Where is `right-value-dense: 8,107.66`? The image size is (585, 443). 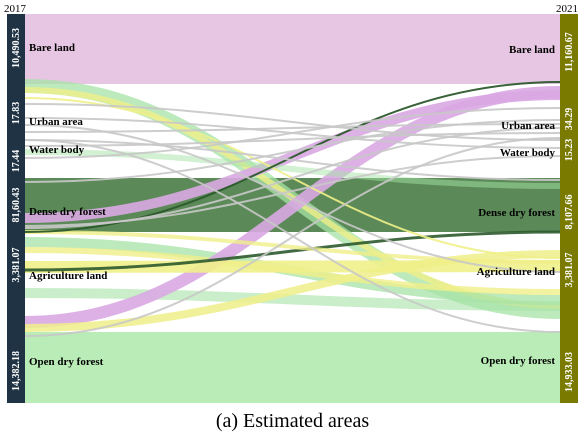
right-value-dense: 8,107.66 is located at coordinates (569, 212).